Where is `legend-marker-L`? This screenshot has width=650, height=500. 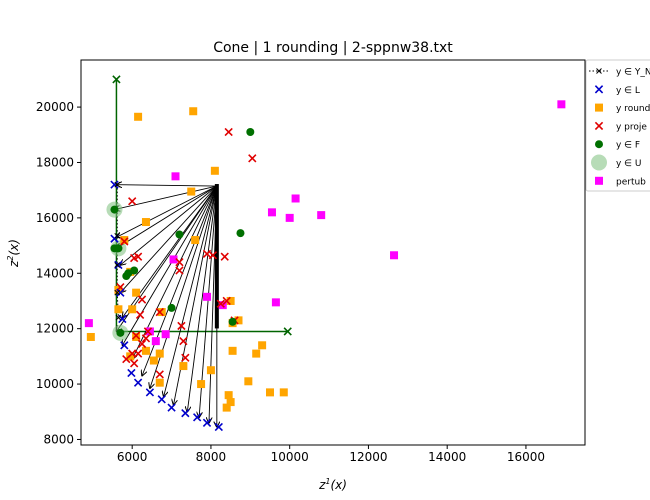
legend-marker-L is located at coordinates (599, 89).